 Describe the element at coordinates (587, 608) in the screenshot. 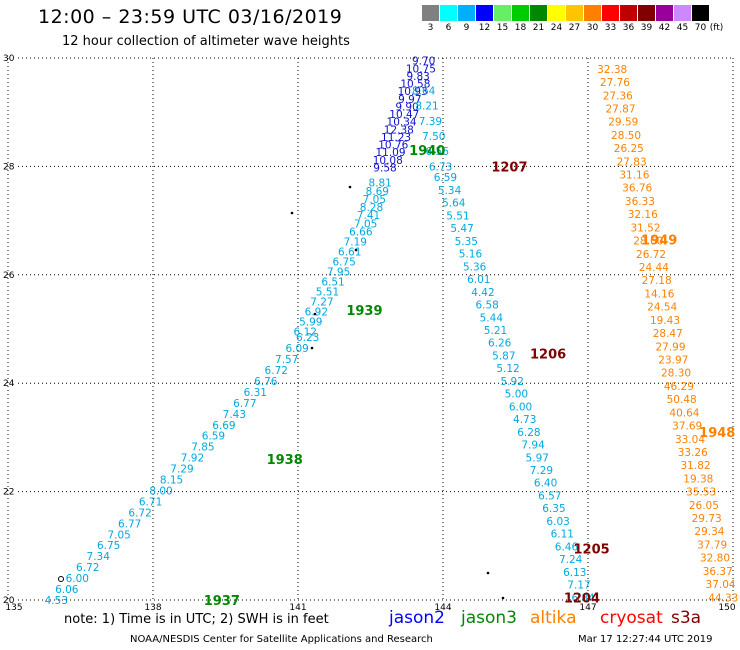

I see `lon-tick-label: 147` at that location.